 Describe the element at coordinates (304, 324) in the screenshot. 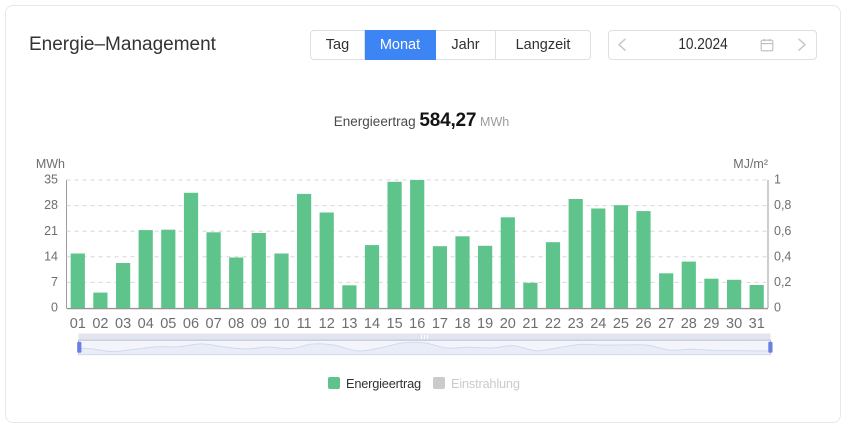

I see `svg-text: 11` at that location.